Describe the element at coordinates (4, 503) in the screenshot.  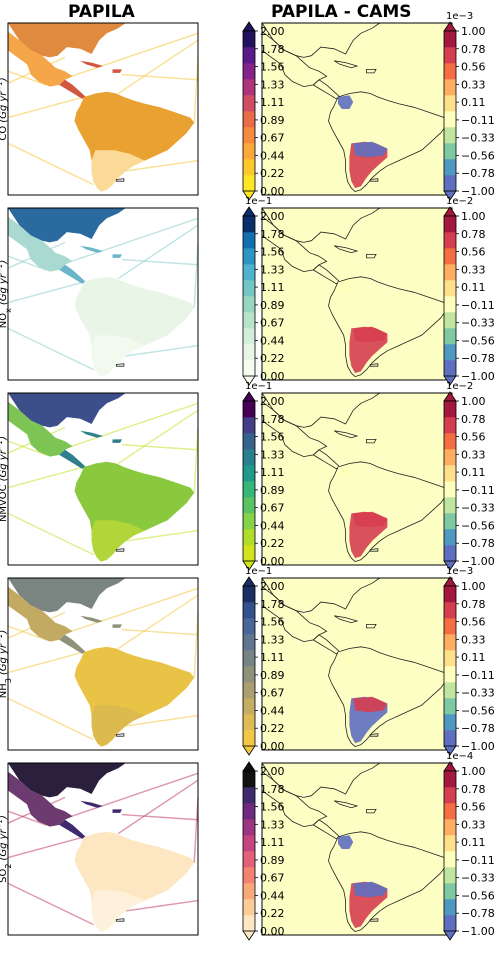
I see `row-species: NMVOC` at that location.